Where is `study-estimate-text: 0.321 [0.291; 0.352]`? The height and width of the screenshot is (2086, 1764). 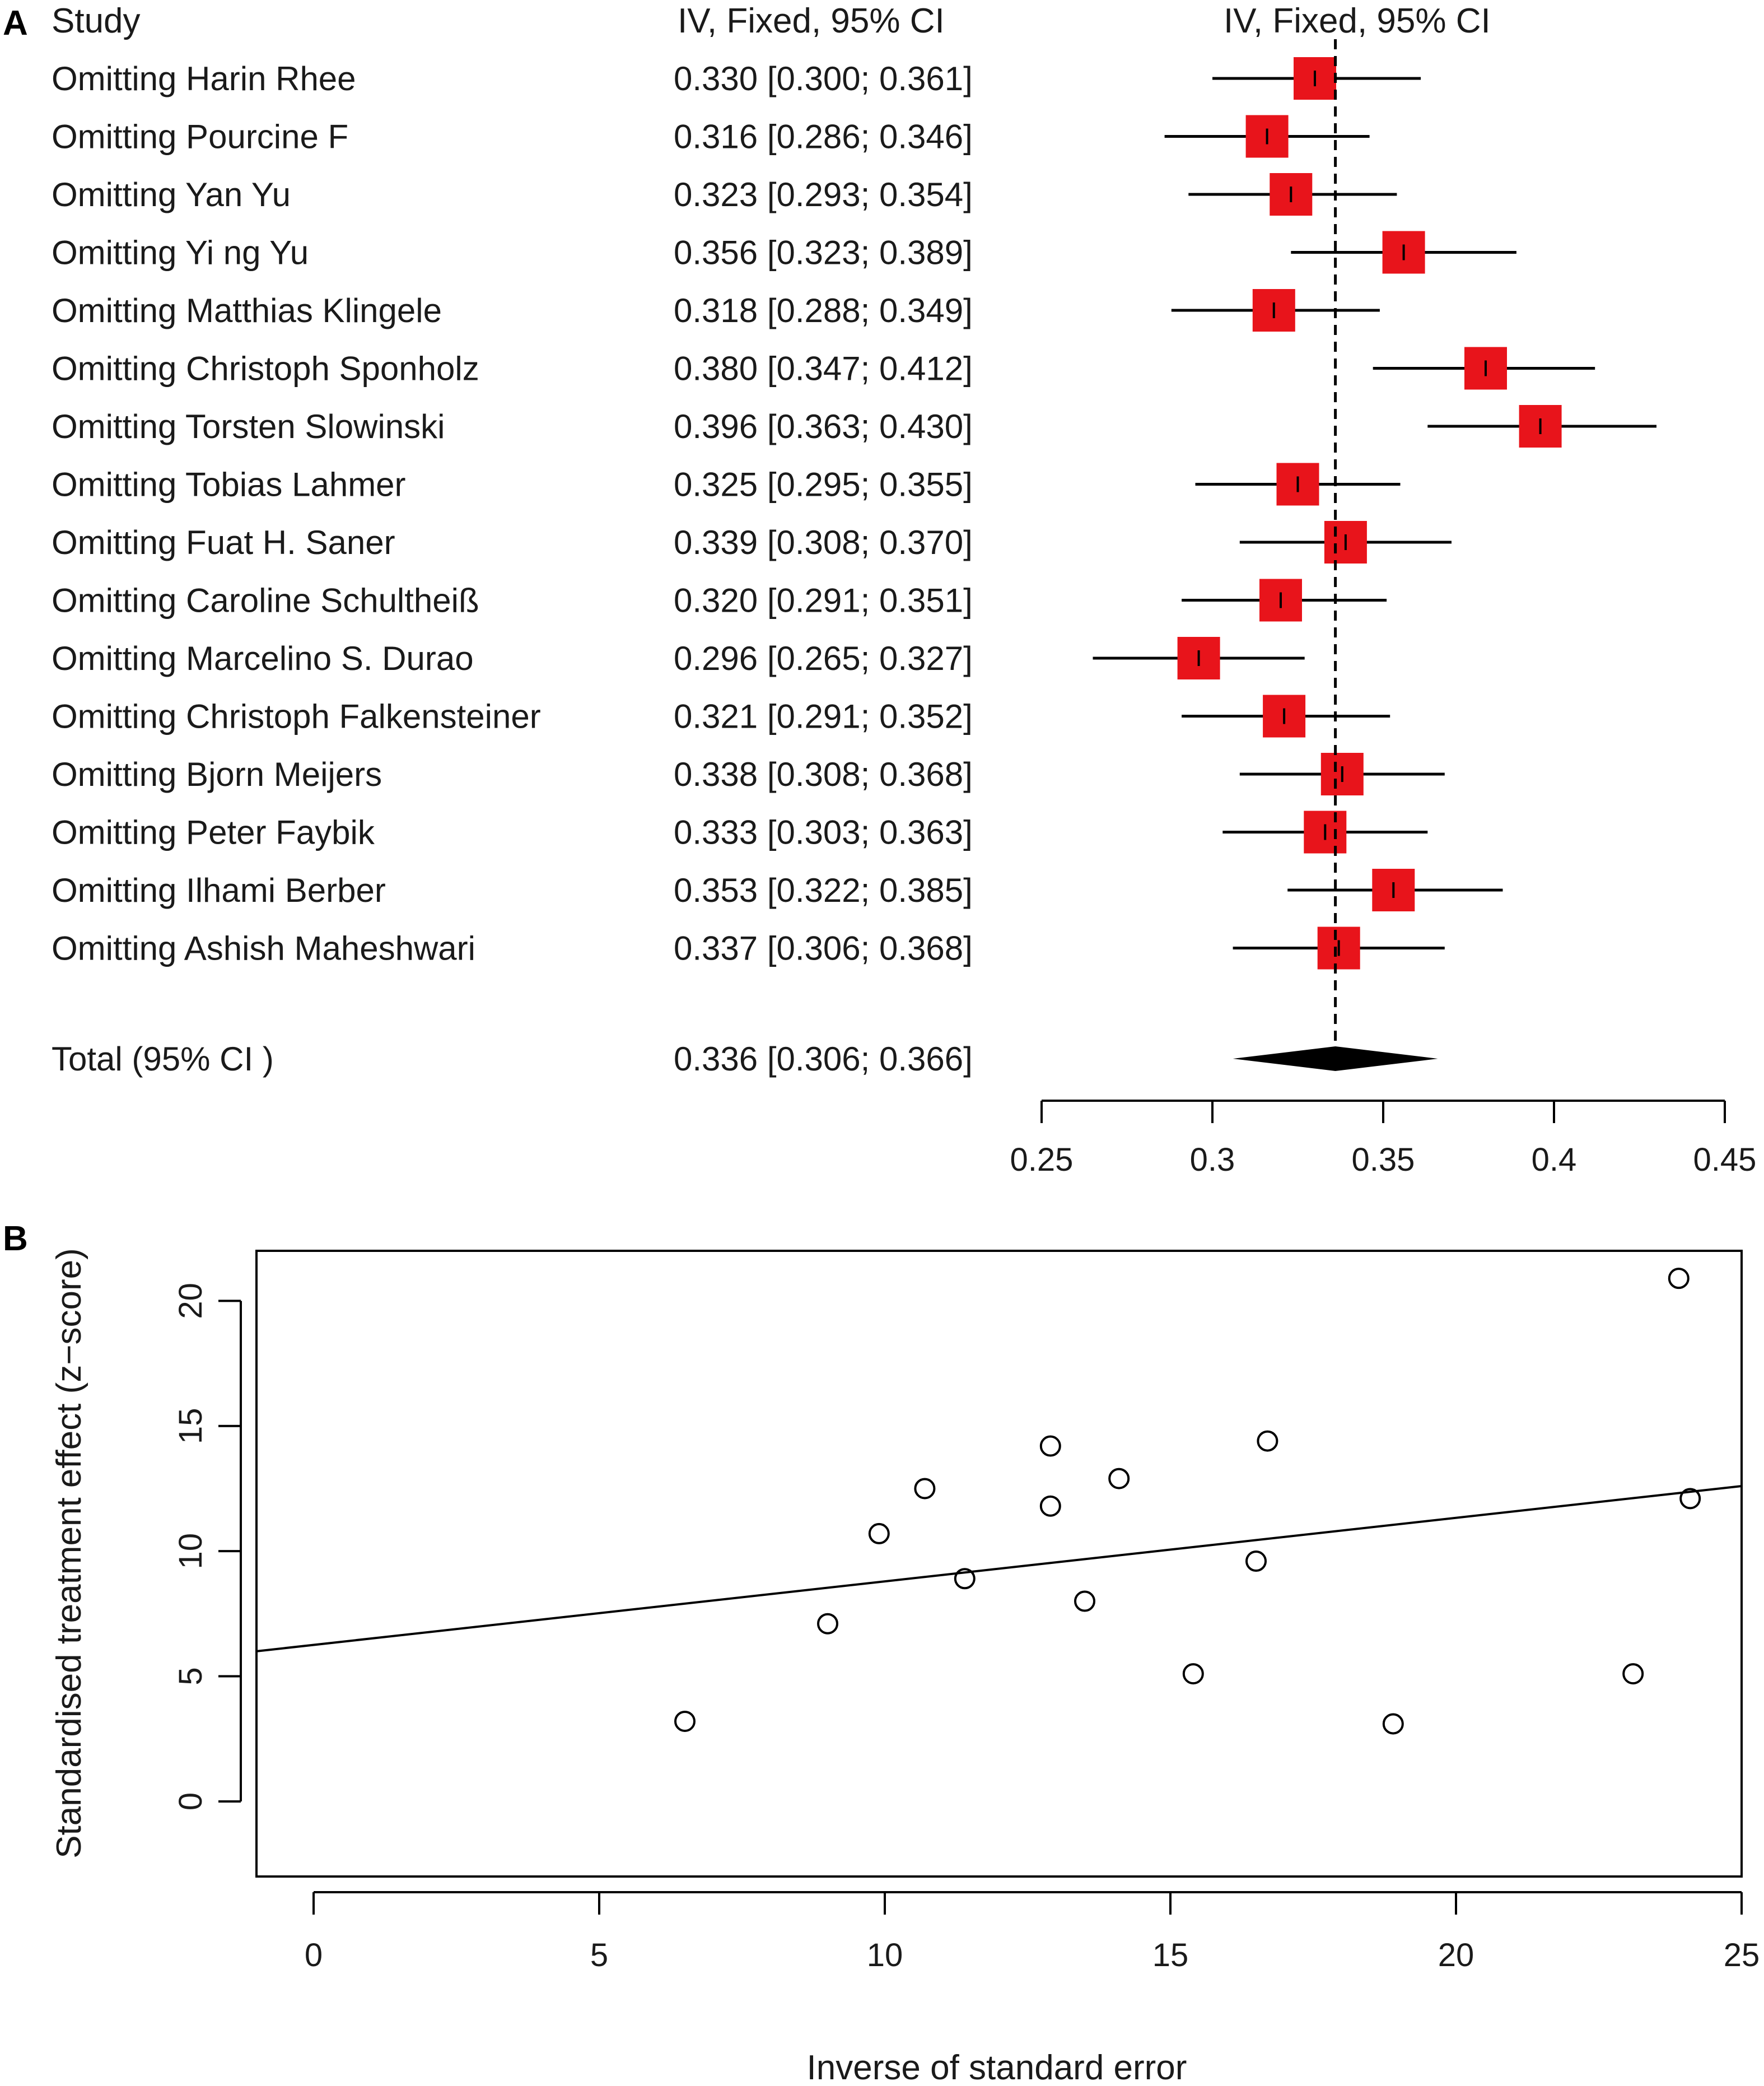 study-estimate-text: 0.321 [0.291; 0.352] is located at coordinates (824, 716).